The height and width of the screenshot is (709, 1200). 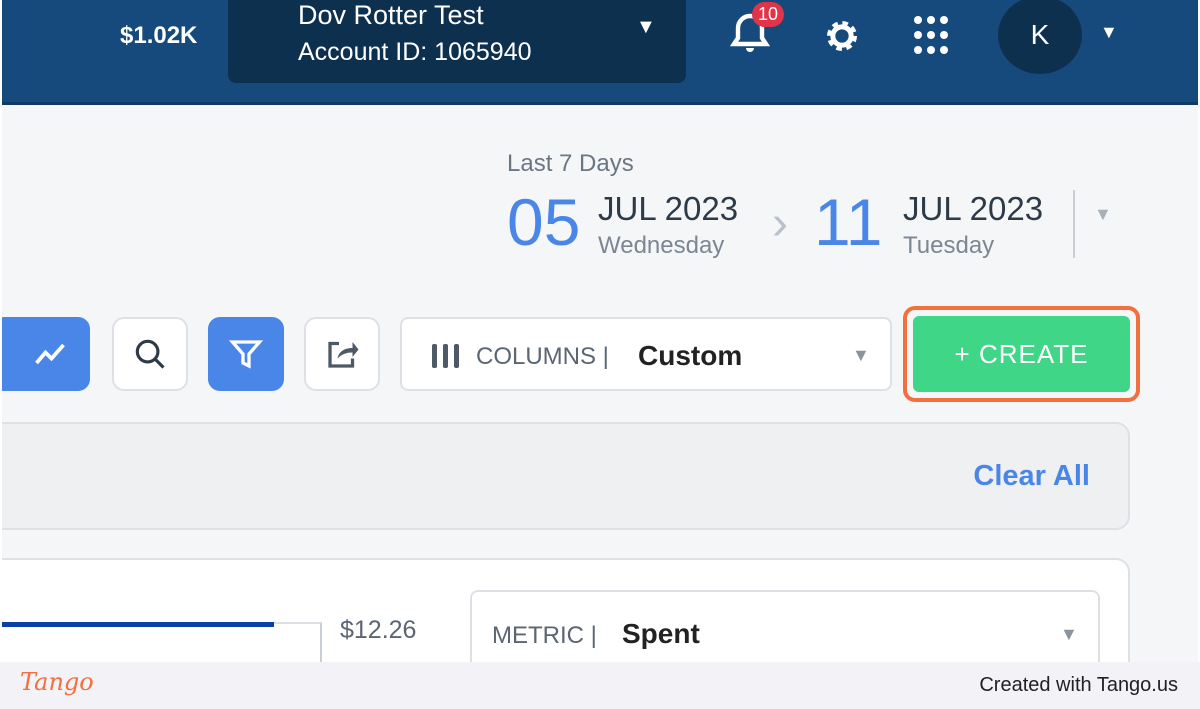 What do you see at coordinates (544, 222) in the screenshot?
I see `start-day: 05` at bounding box center [544, 222].